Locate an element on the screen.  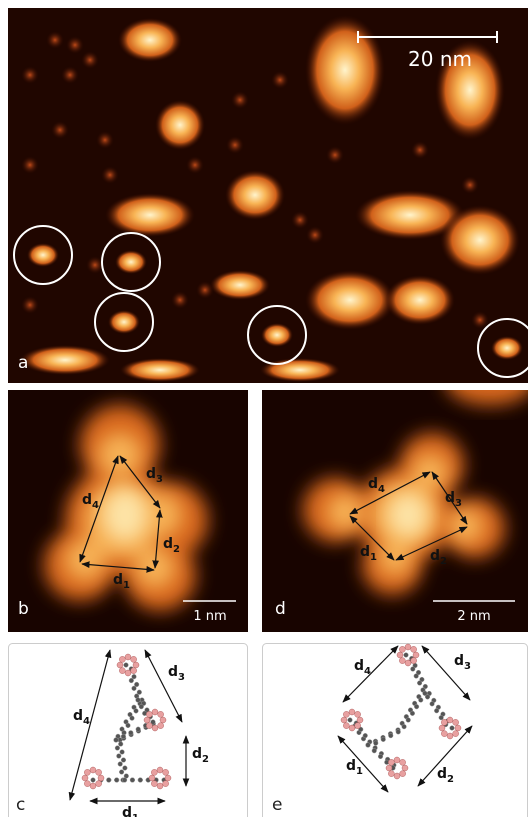
distance-label: d2 is located at coordinates (171, 545).